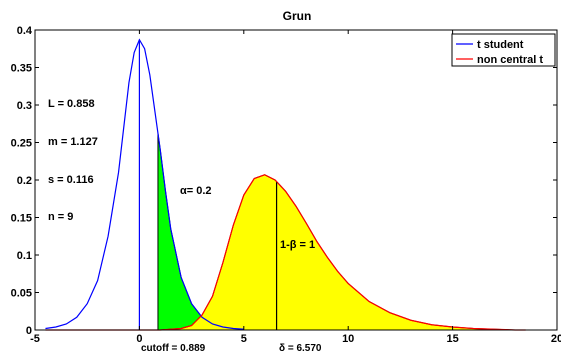 The height and width of the screenshot is (354, 561). What do you see at coordinates (244, 339) in the screenshot?
I see `x-tick-label: 5` at bounding box center [244, 339].